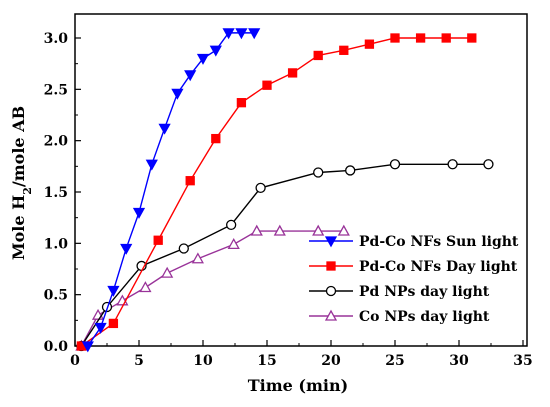 This screenshot has height=407, width=550. I want to click on x-tick-label: 30, so click(459, 361).